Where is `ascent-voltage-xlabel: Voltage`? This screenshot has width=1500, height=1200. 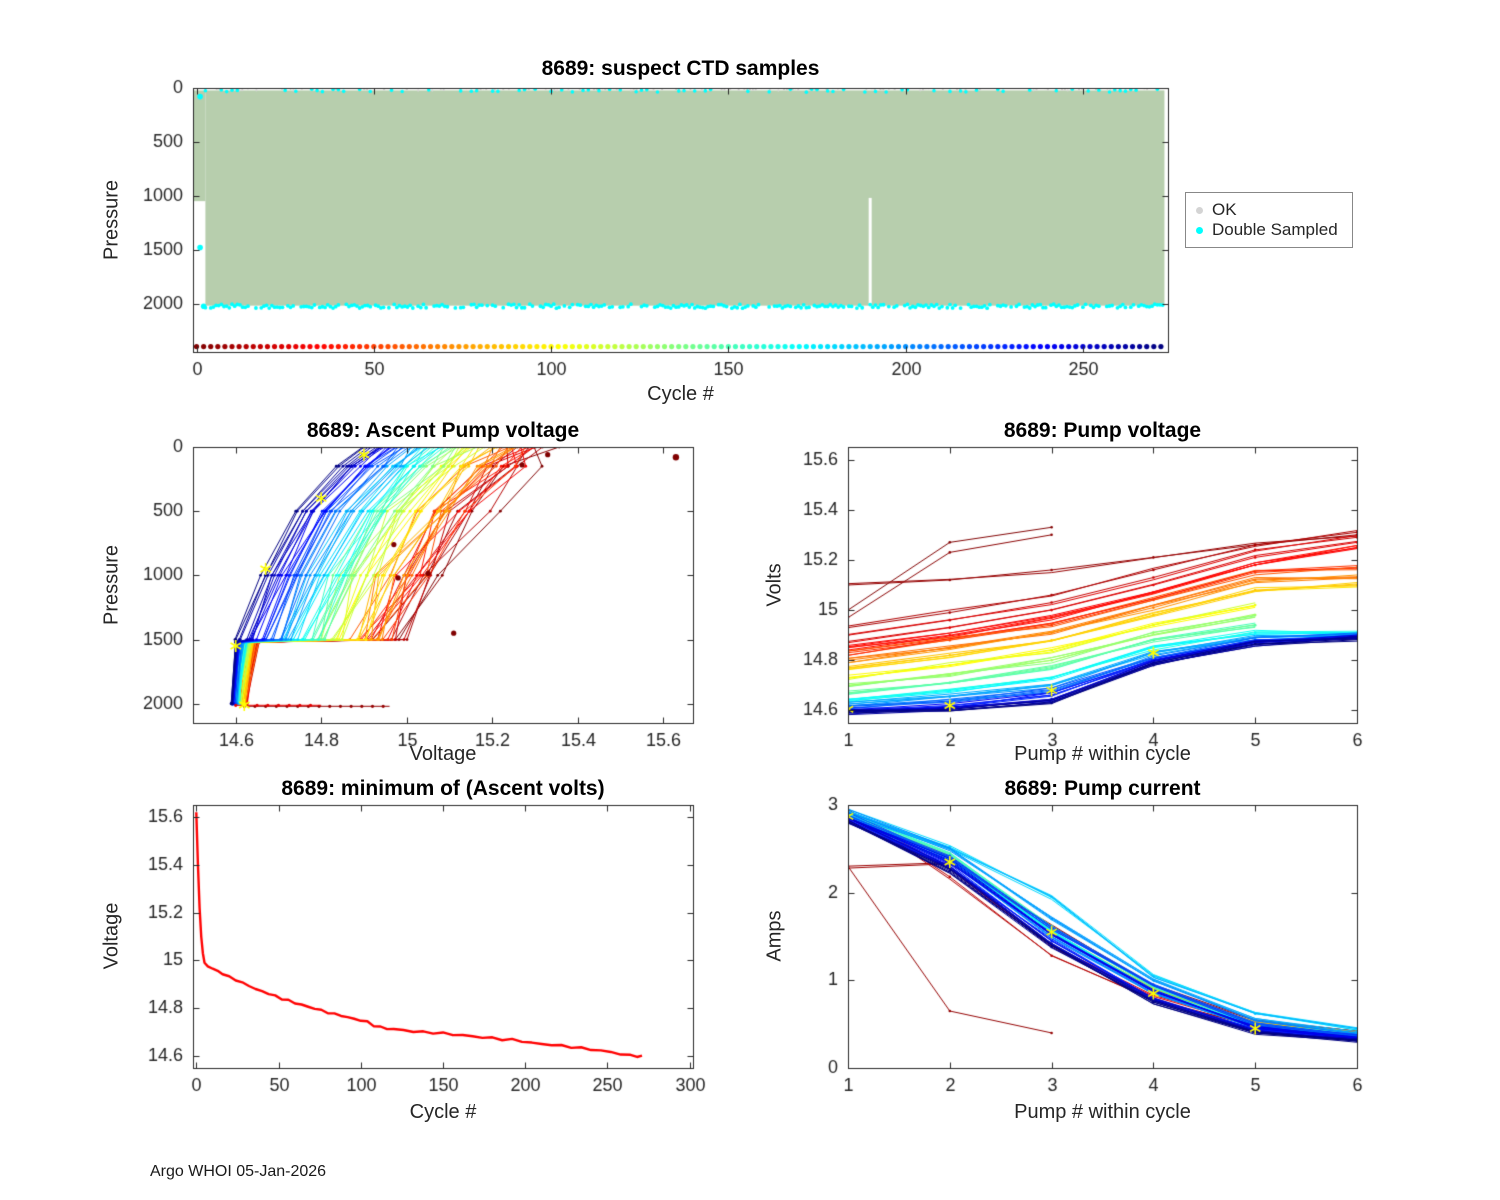 ascent-voltage-xlabel: Voltage is located at coordinates (443, 754).